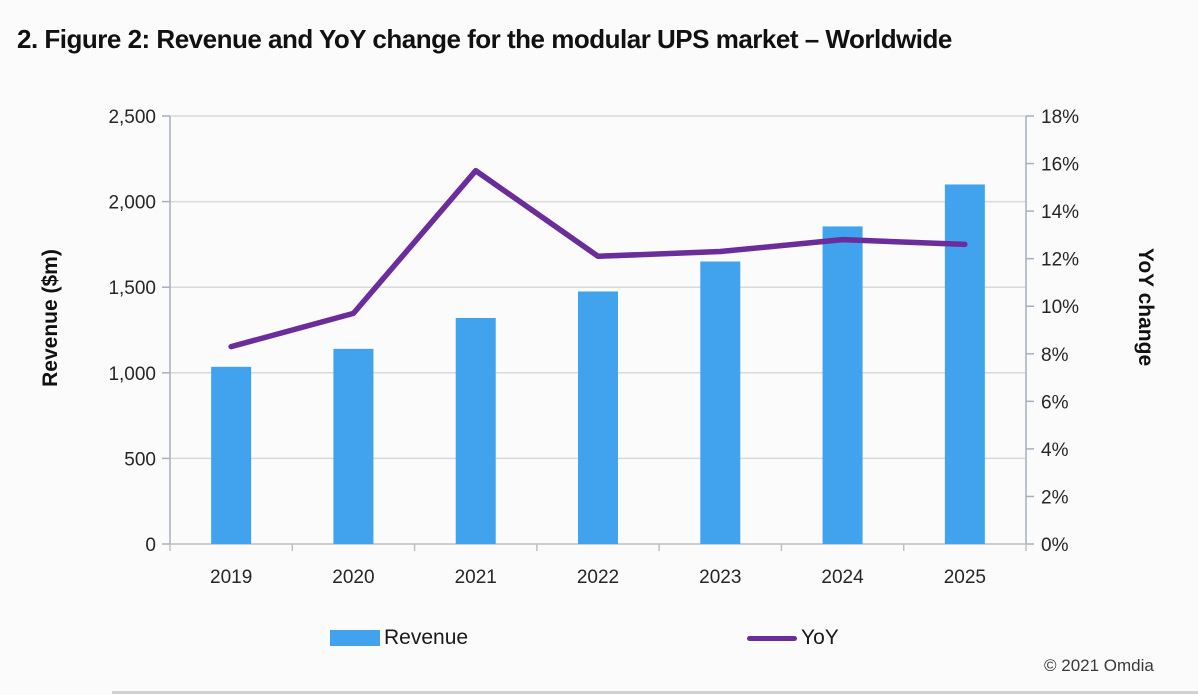 The image size is (1198, 695). I want to click on x-axis-category-label: 2021, so click(476, 577).